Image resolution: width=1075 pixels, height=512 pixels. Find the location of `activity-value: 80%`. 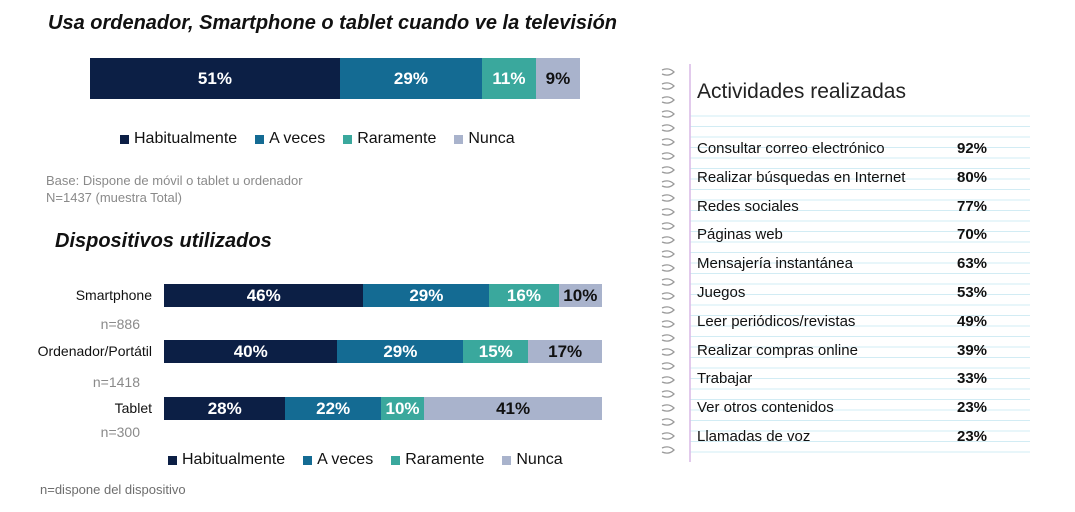

activity-value: 80% is located at coordinates (972, 177).